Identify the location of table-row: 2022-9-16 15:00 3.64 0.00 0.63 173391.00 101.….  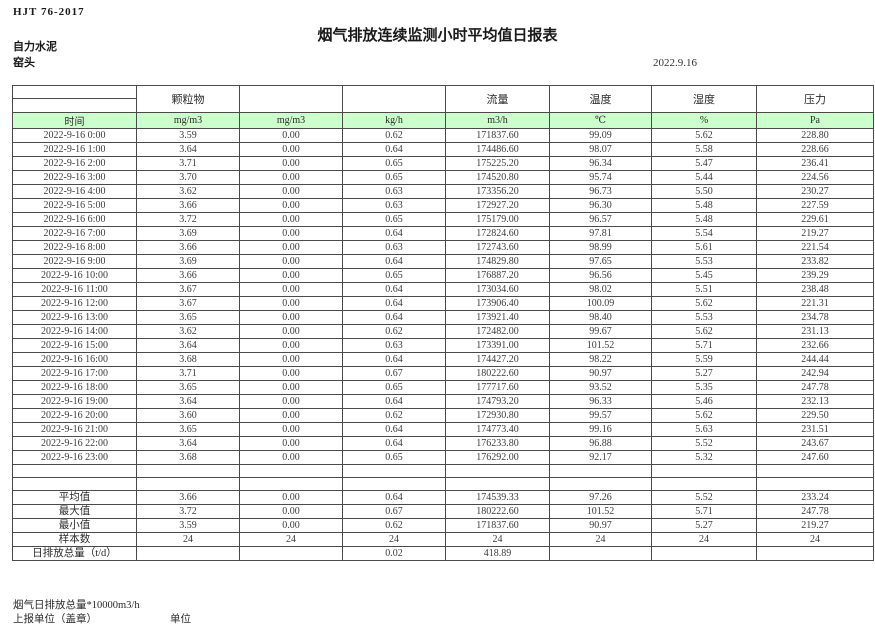
(443, 345).